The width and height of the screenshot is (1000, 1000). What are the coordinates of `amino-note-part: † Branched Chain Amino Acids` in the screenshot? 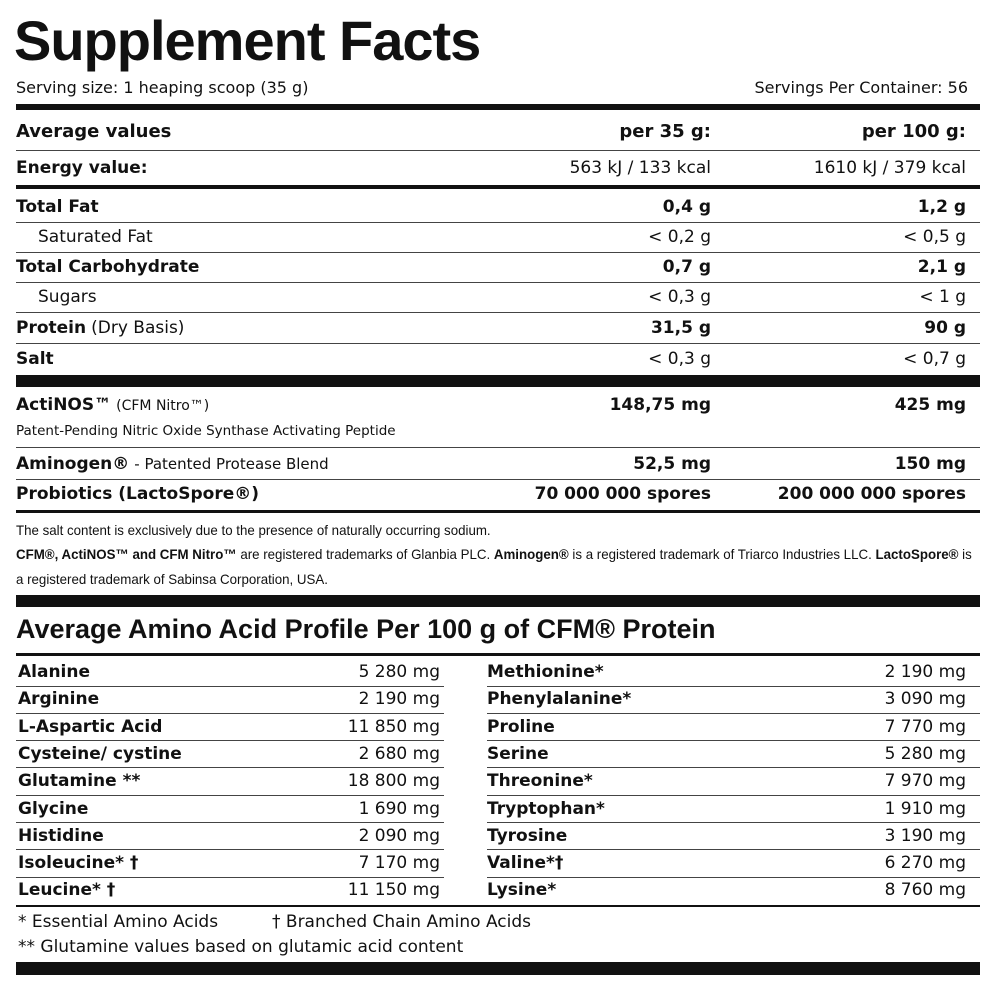 It's located at (402, 922).